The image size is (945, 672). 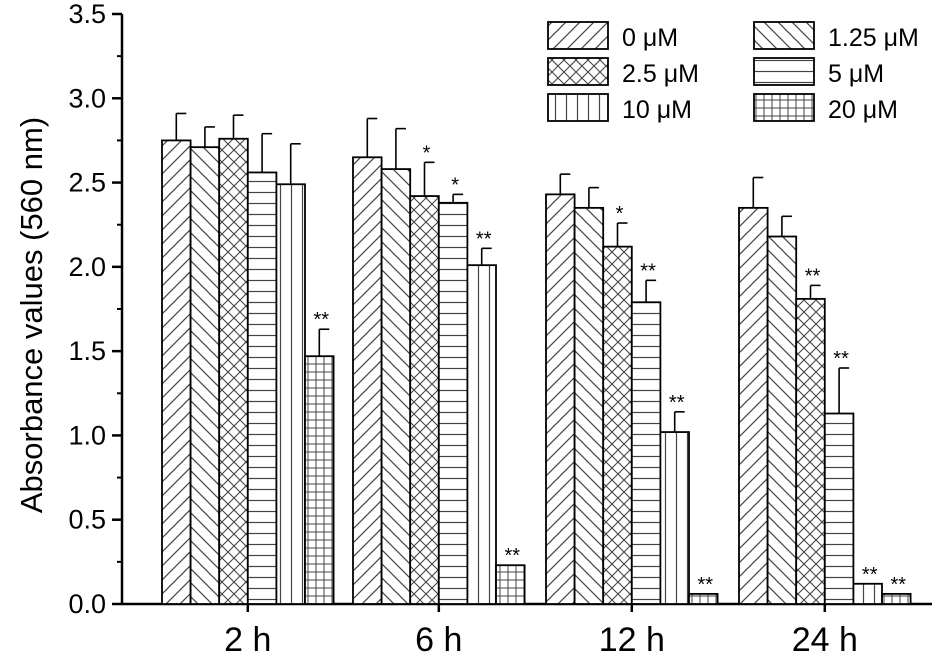 I want to click on legend-label: 5 μM, so click(x=856, y=74).